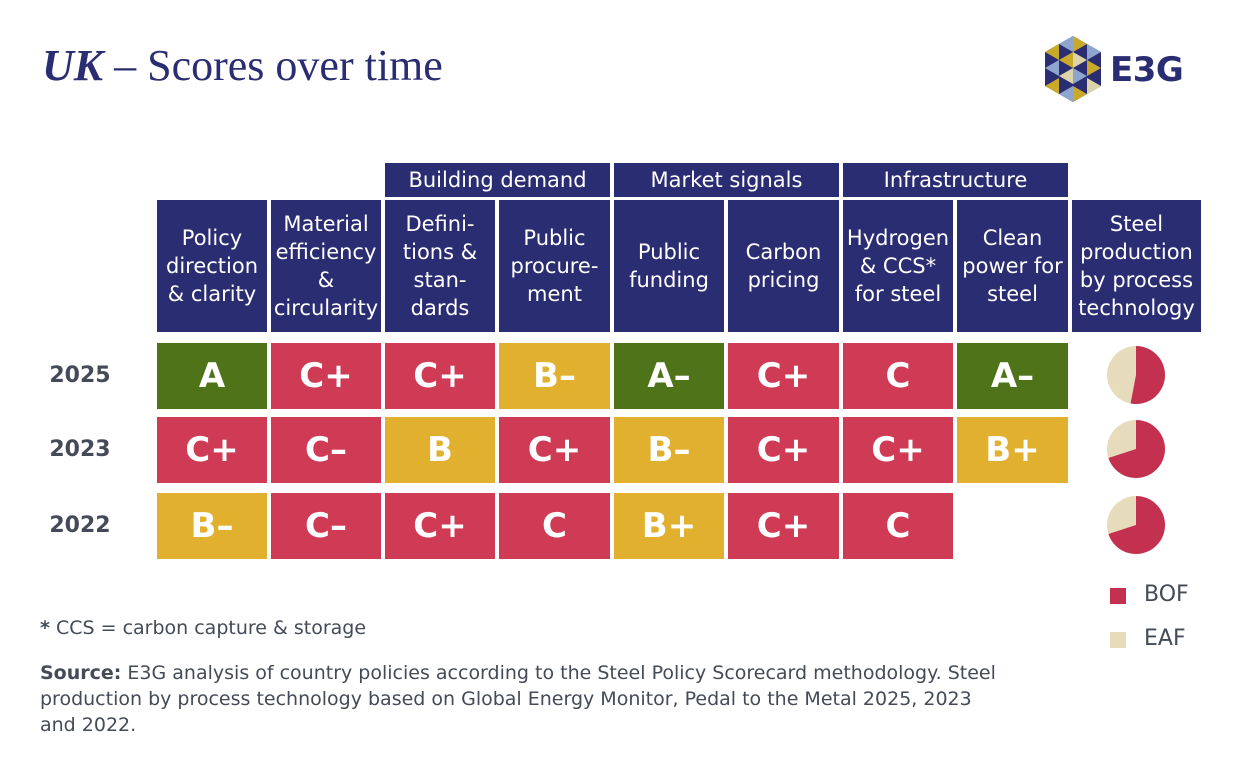 The width and height of the screenshot is (1243, 771). What do you see at coordinates (73, 65) in the screenshot?
I see `title-country: UK` at bounding box center [73, 65].